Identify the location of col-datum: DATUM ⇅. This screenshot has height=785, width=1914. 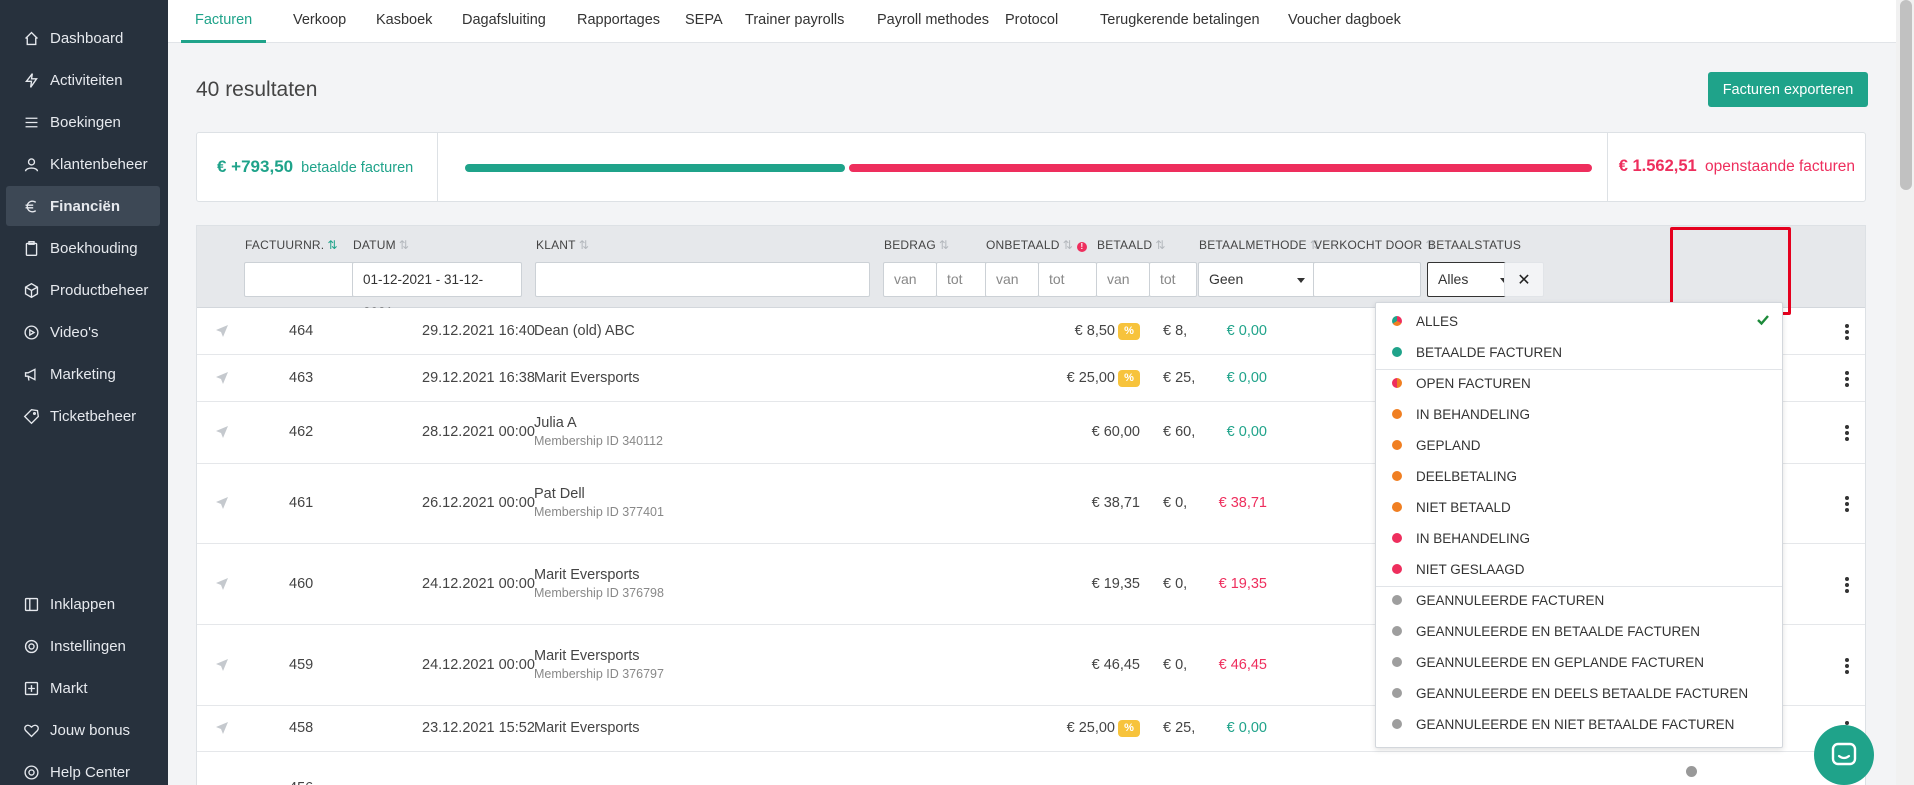
(381, 245).